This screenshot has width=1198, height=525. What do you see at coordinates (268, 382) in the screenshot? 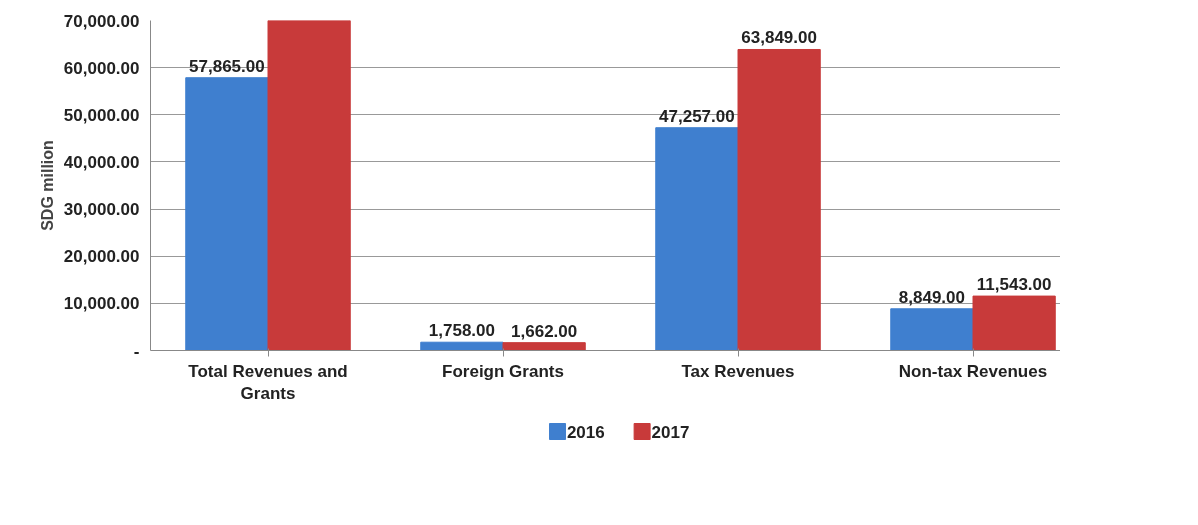
I see `x-tick-label: Total Revenues and Grants` at bounding box center [268, 382].